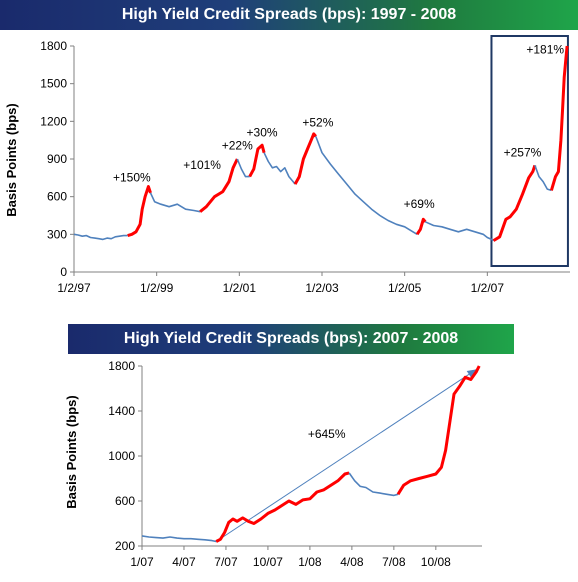 The image size is (578, 582). Describe the element at coordinates (471, 373) in the screenshot. I see `trend-arrow-head` at that location.